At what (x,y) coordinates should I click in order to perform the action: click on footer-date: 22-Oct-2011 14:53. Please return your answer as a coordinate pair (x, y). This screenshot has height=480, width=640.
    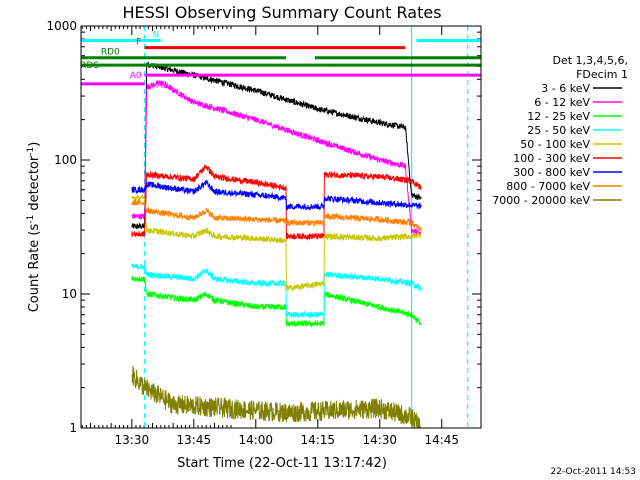
    Looking at the image, I should click on (593, 472).